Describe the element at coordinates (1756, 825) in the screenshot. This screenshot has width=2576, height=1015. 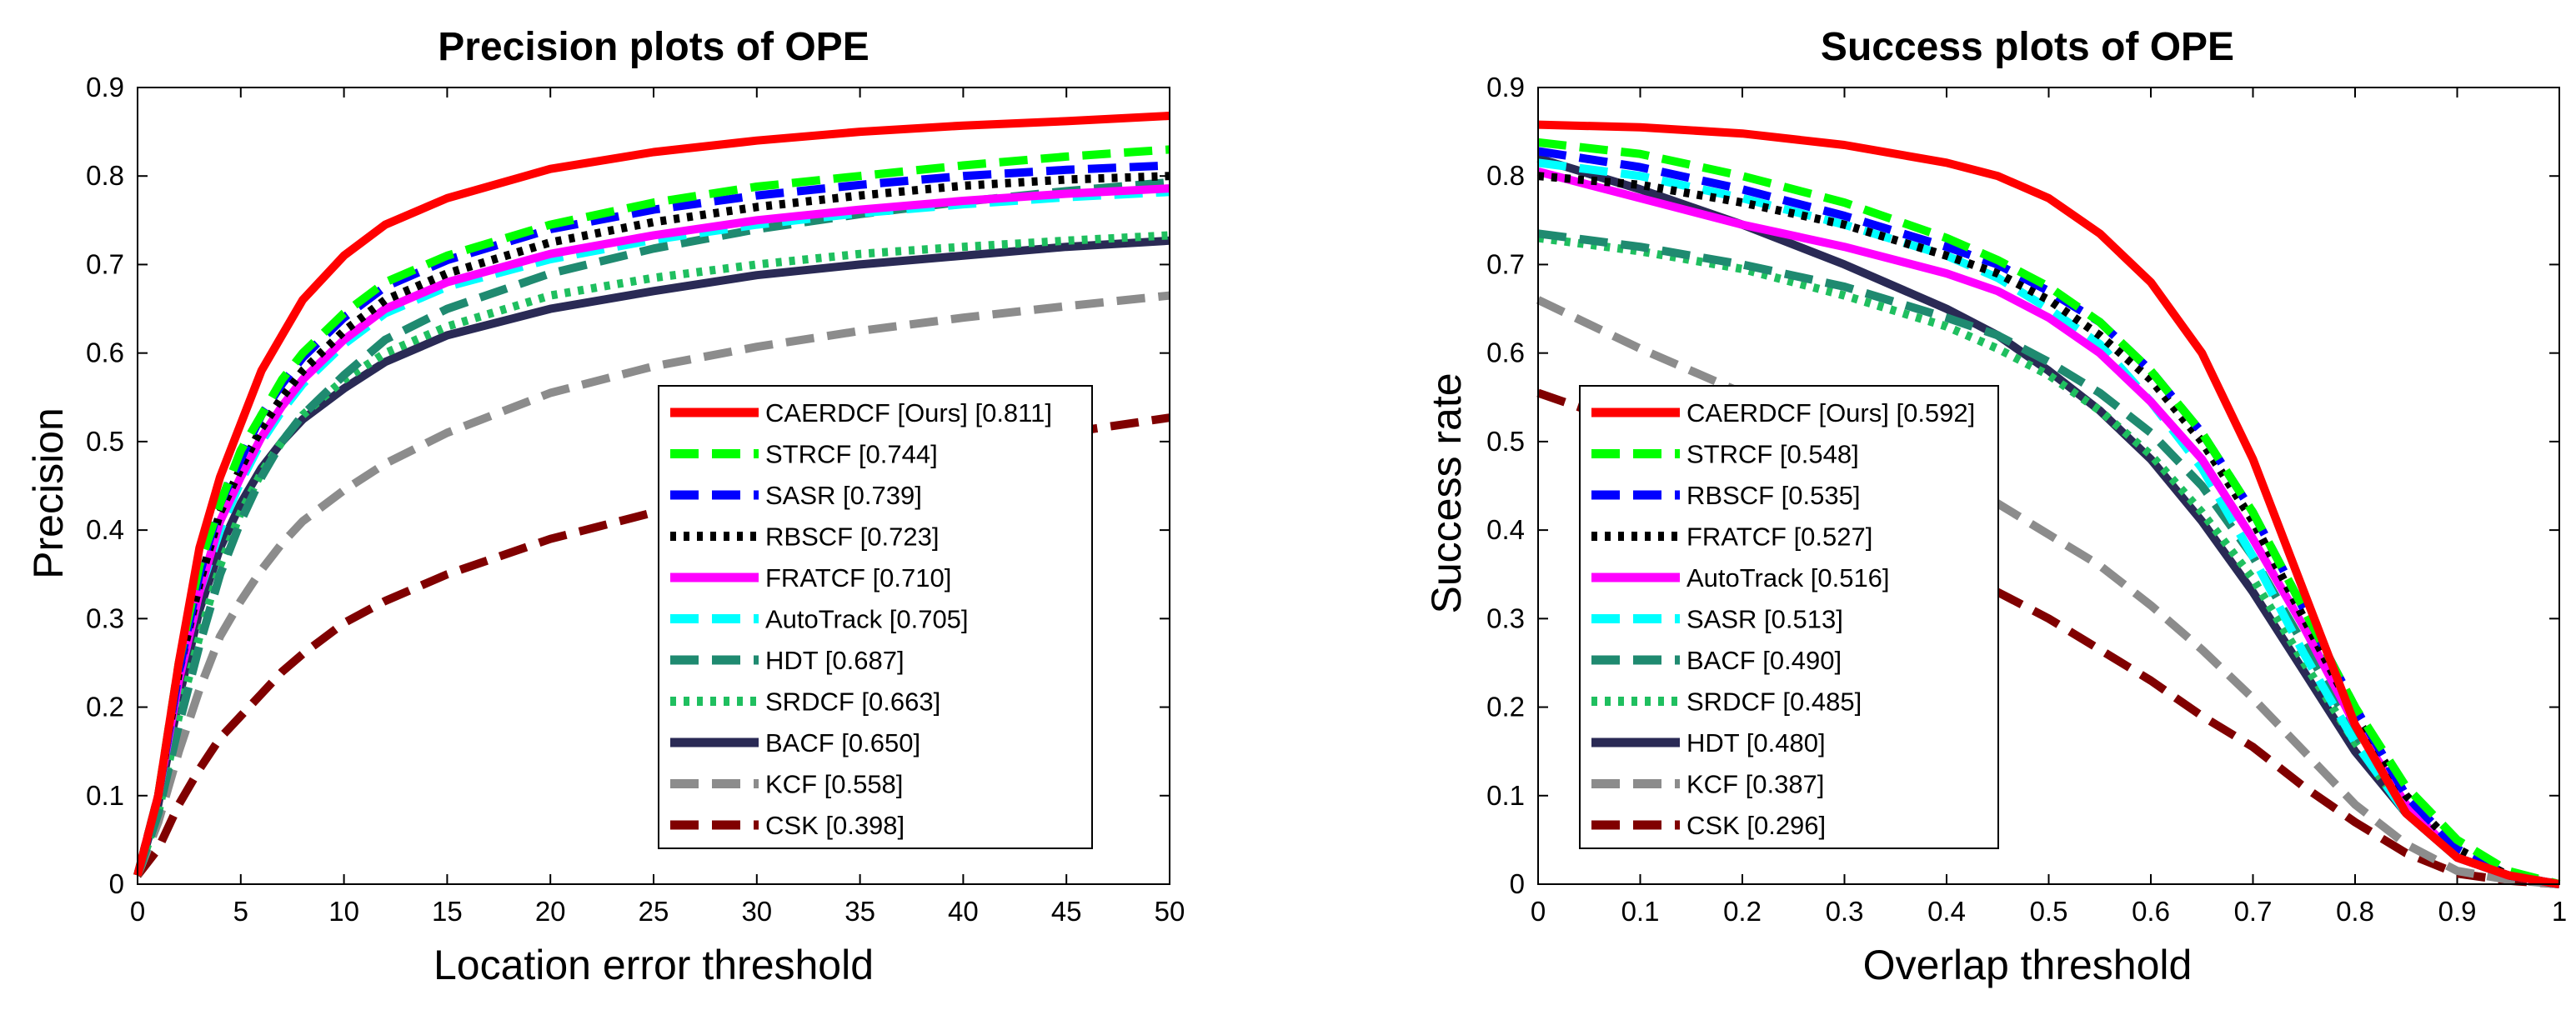
I see `legend-label: CSK [0.296]` at that location.